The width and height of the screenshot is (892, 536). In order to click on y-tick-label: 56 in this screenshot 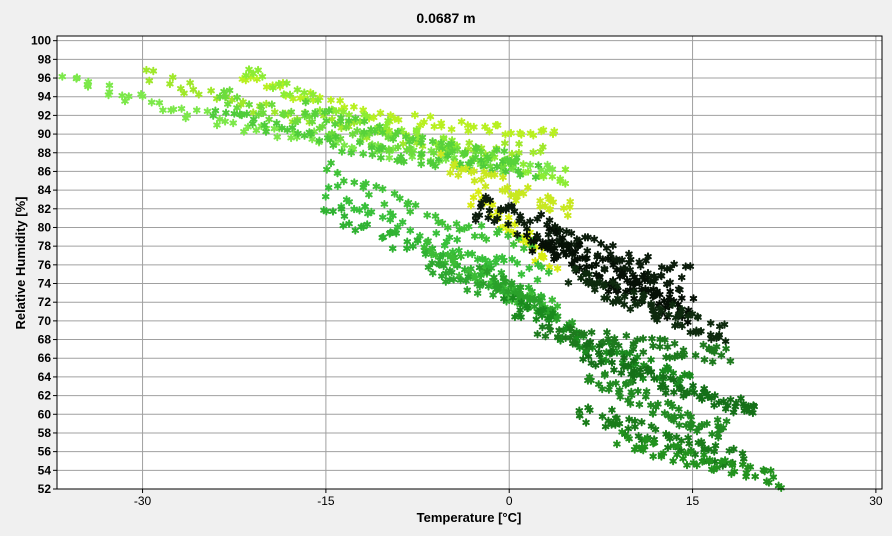, I will do `click(45, 452)`.